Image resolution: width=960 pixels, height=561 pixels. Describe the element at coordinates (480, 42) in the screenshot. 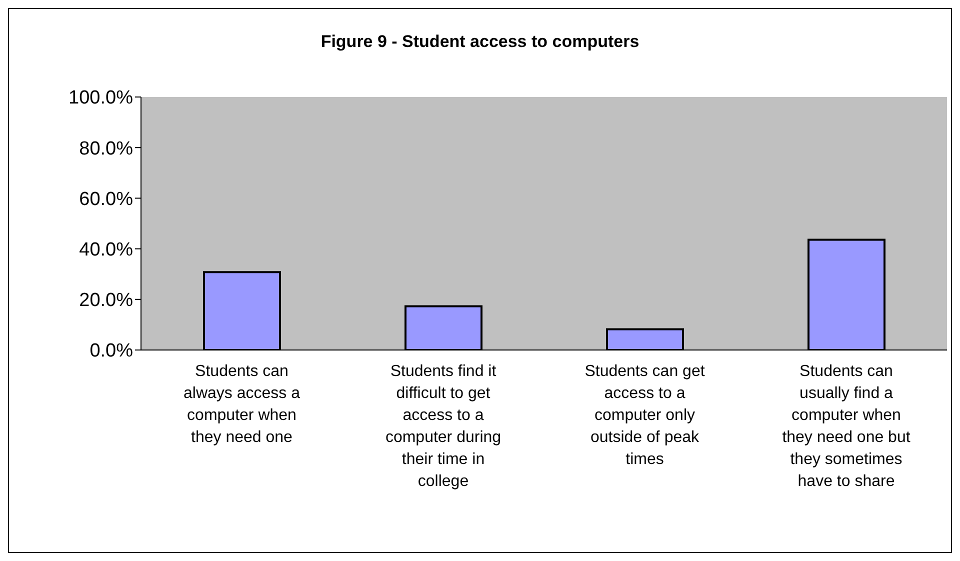

I see `chart-title: Figure 9 - Student access to computers` at that location.